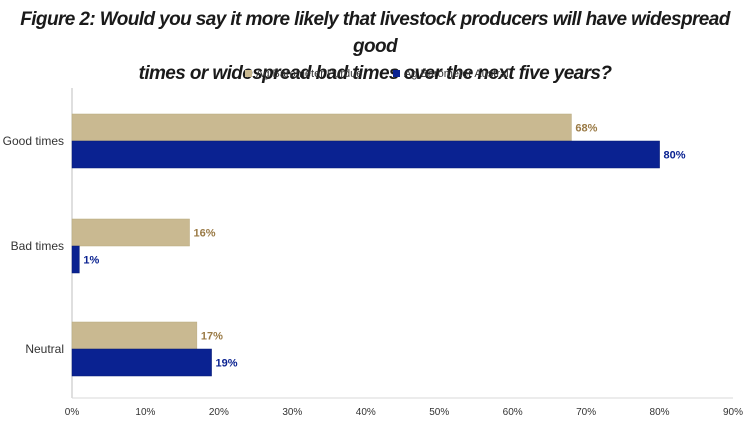  Describe the element at coordinates (586, 129) in the screenshot. I see `data-label: 68%` at that location.